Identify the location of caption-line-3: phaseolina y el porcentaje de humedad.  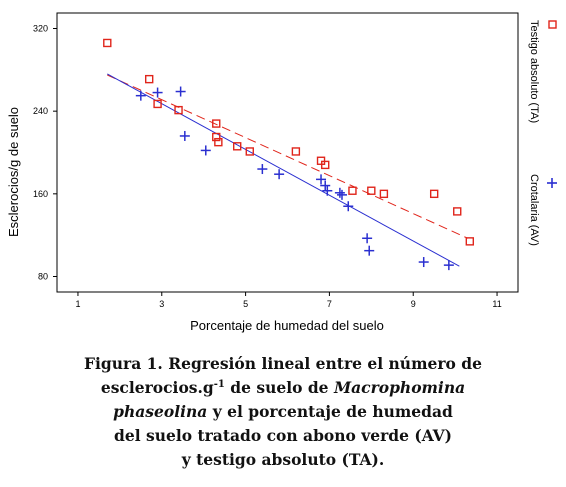
(283, 411).